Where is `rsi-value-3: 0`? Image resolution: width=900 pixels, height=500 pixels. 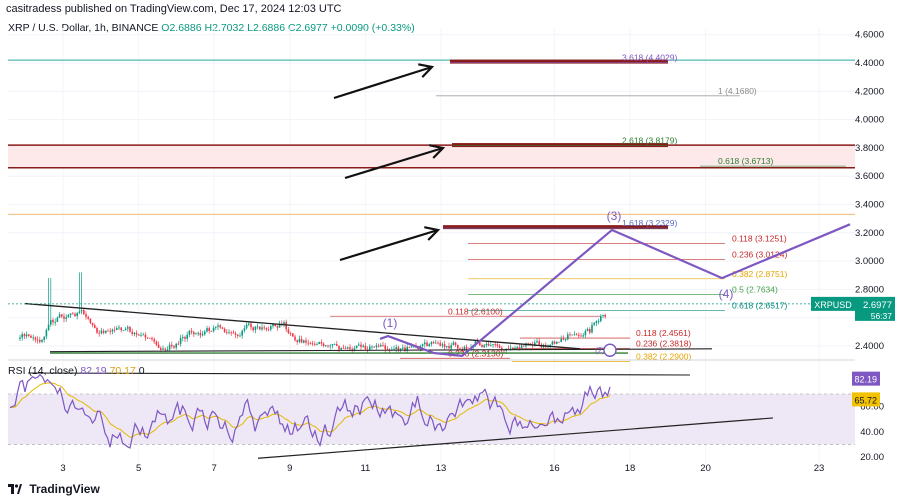 rsi-value-3: 0 is located at coordinates (141, 371).